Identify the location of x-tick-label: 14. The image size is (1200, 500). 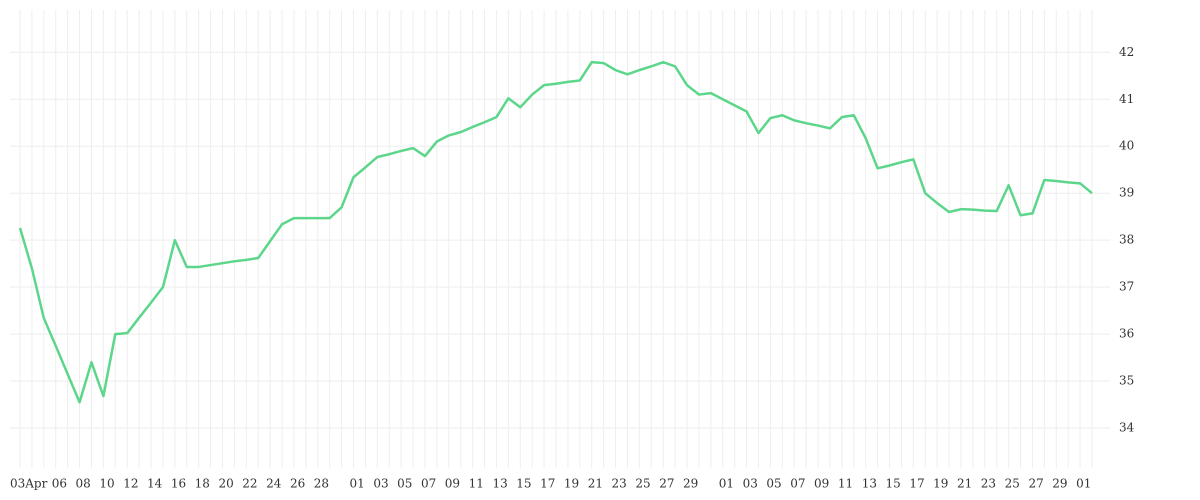
(155, 484).